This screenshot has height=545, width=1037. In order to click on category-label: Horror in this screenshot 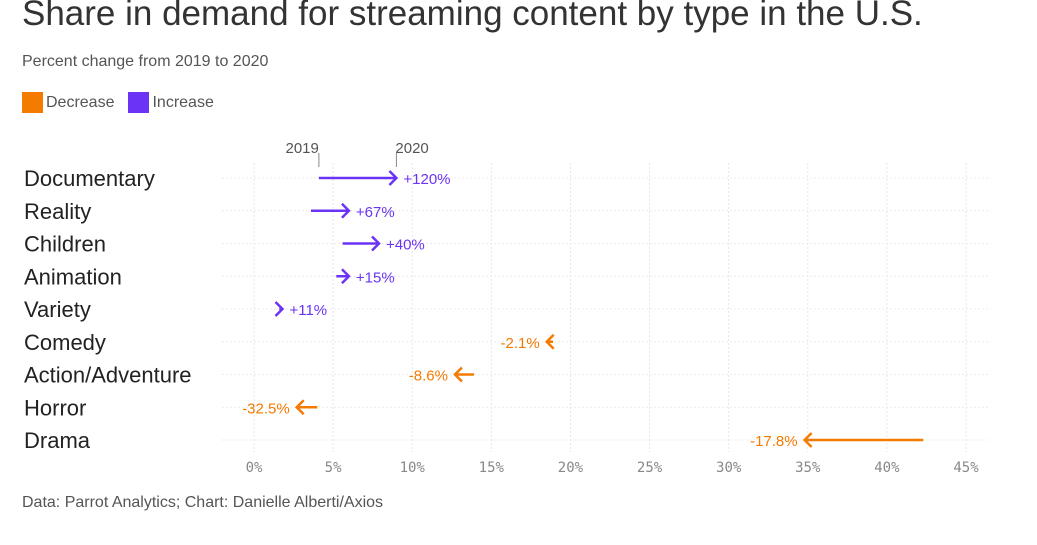, I will do `click(55, 407)`.